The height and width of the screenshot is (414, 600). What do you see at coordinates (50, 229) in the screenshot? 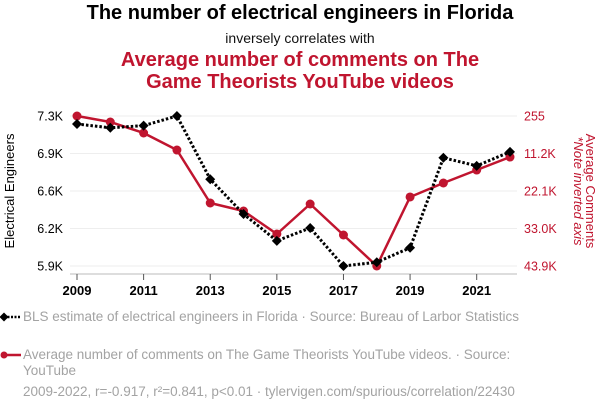
I see `left-y-tick-label: 6.2K` at bounding box center [50, 229].